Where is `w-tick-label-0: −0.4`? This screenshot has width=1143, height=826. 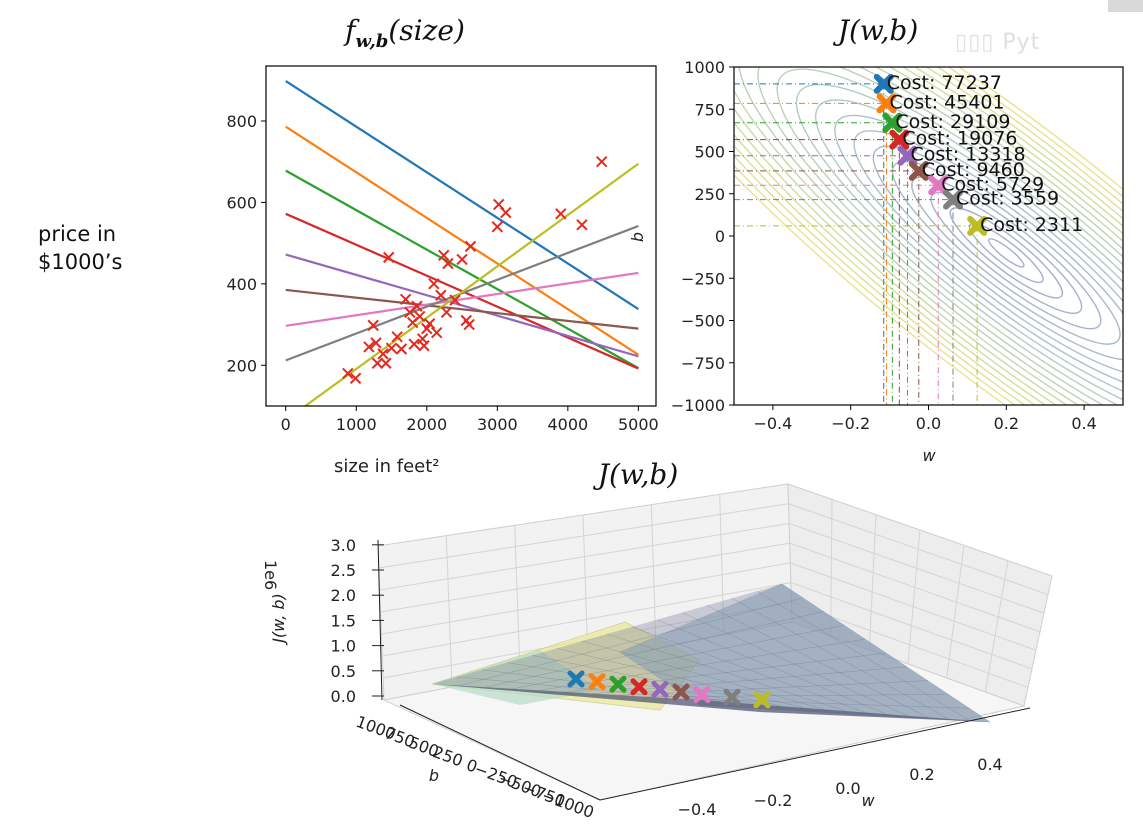
w-tick-label-0: −0.4 is located at coordinates (697, 809).